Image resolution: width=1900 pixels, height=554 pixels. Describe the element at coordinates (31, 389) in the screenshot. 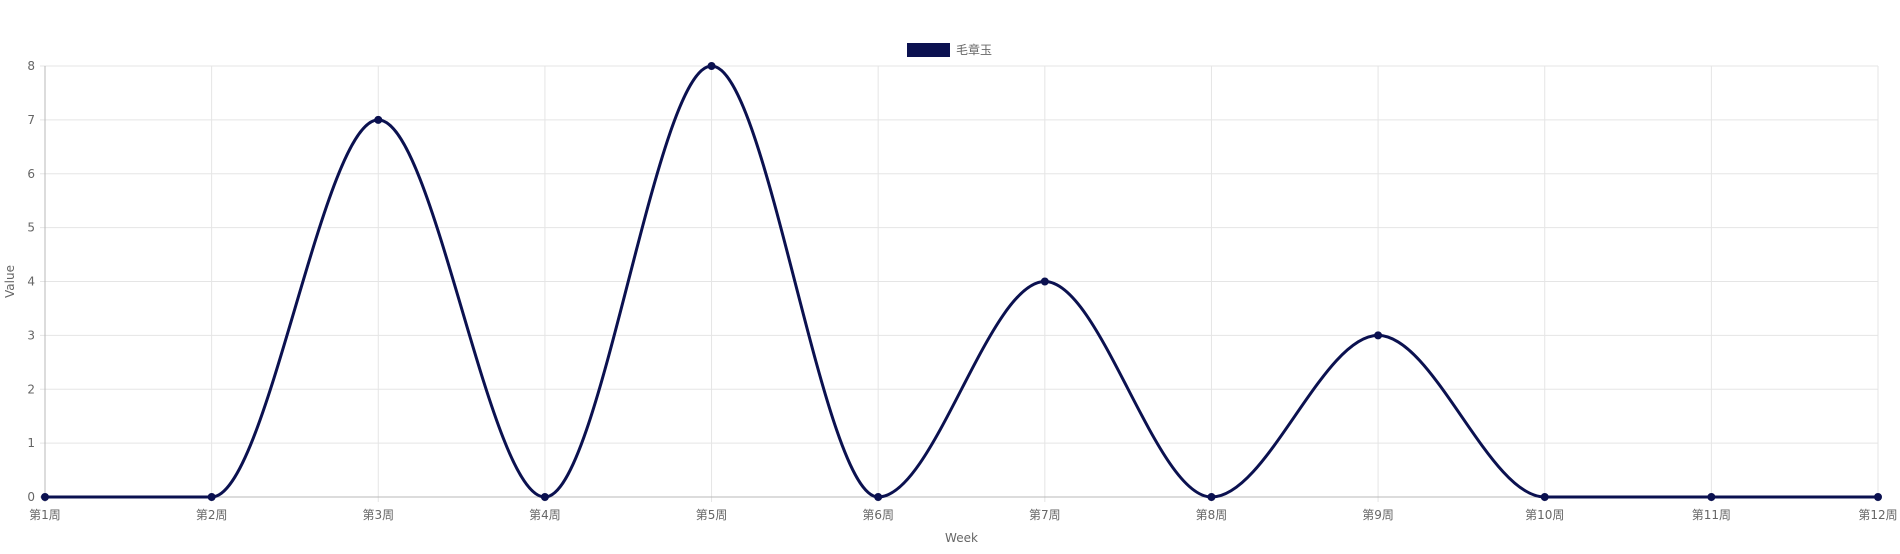

I see `y-tick-label: 2` at that location.